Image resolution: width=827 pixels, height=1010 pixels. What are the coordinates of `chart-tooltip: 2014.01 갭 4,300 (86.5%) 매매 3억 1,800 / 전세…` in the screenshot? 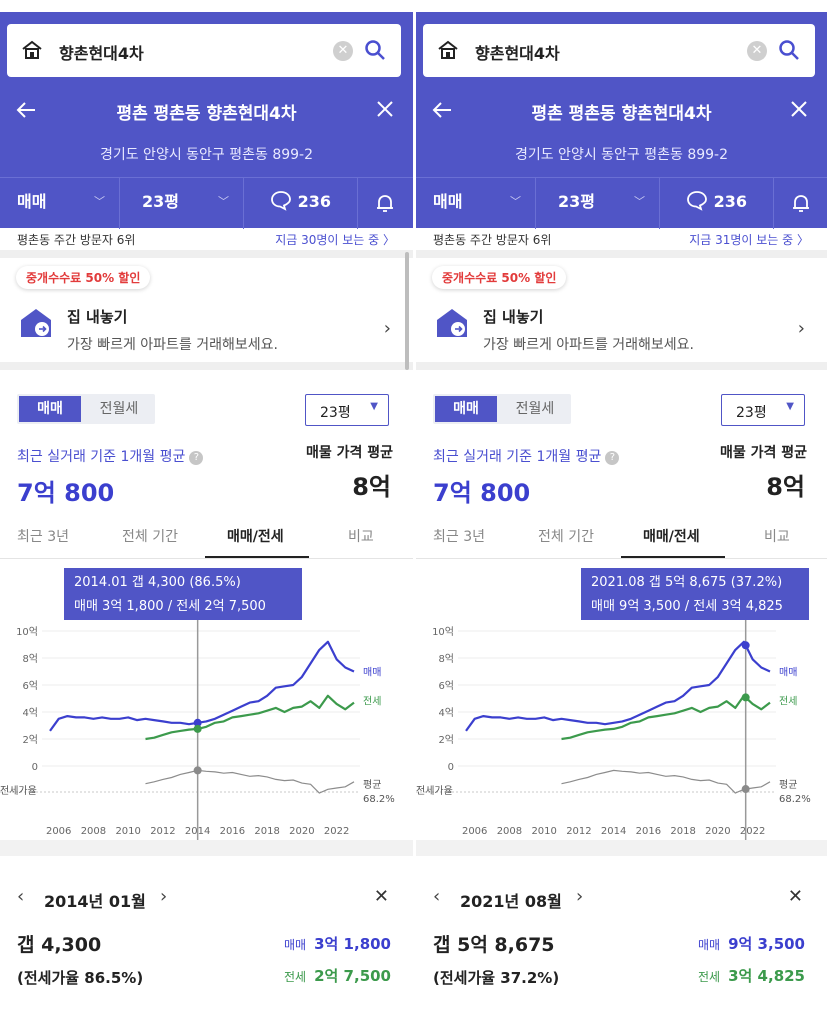 It's located at (183, 594).